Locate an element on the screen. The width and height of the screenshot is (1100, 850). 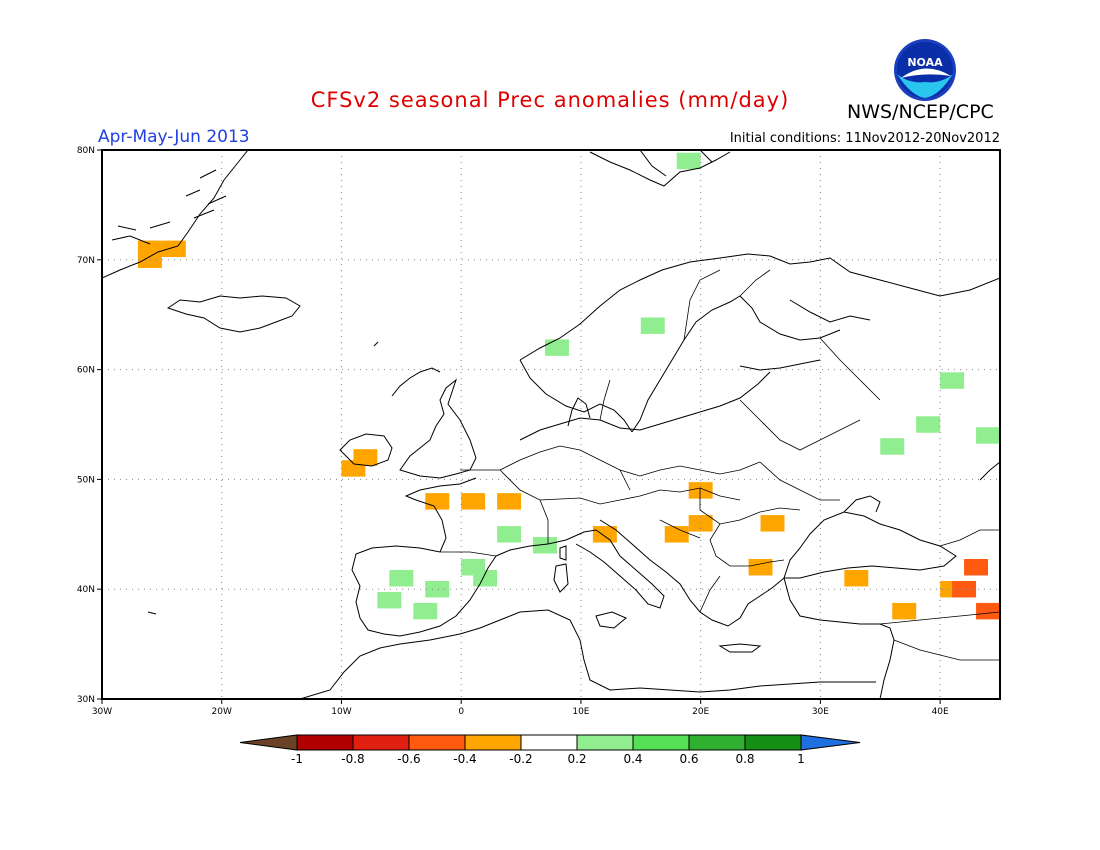
colorbar-label: 0.6 is located at coordinates (688, 759).